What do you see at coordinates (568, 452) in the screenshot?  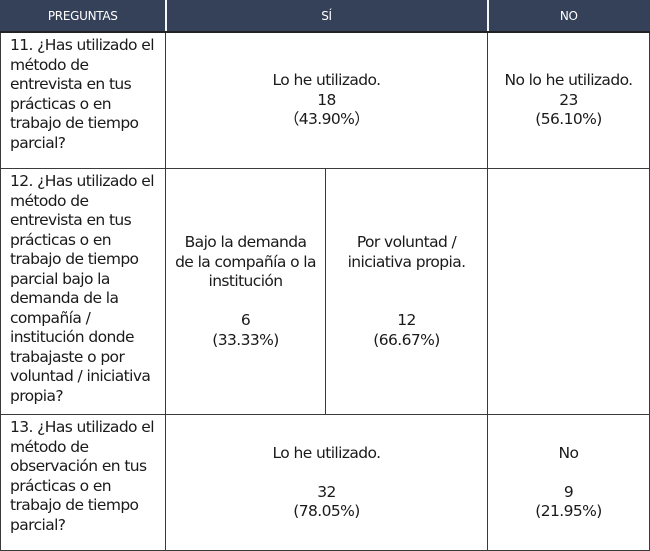 I see `answer-label: No` at bounding box center [568, 452].